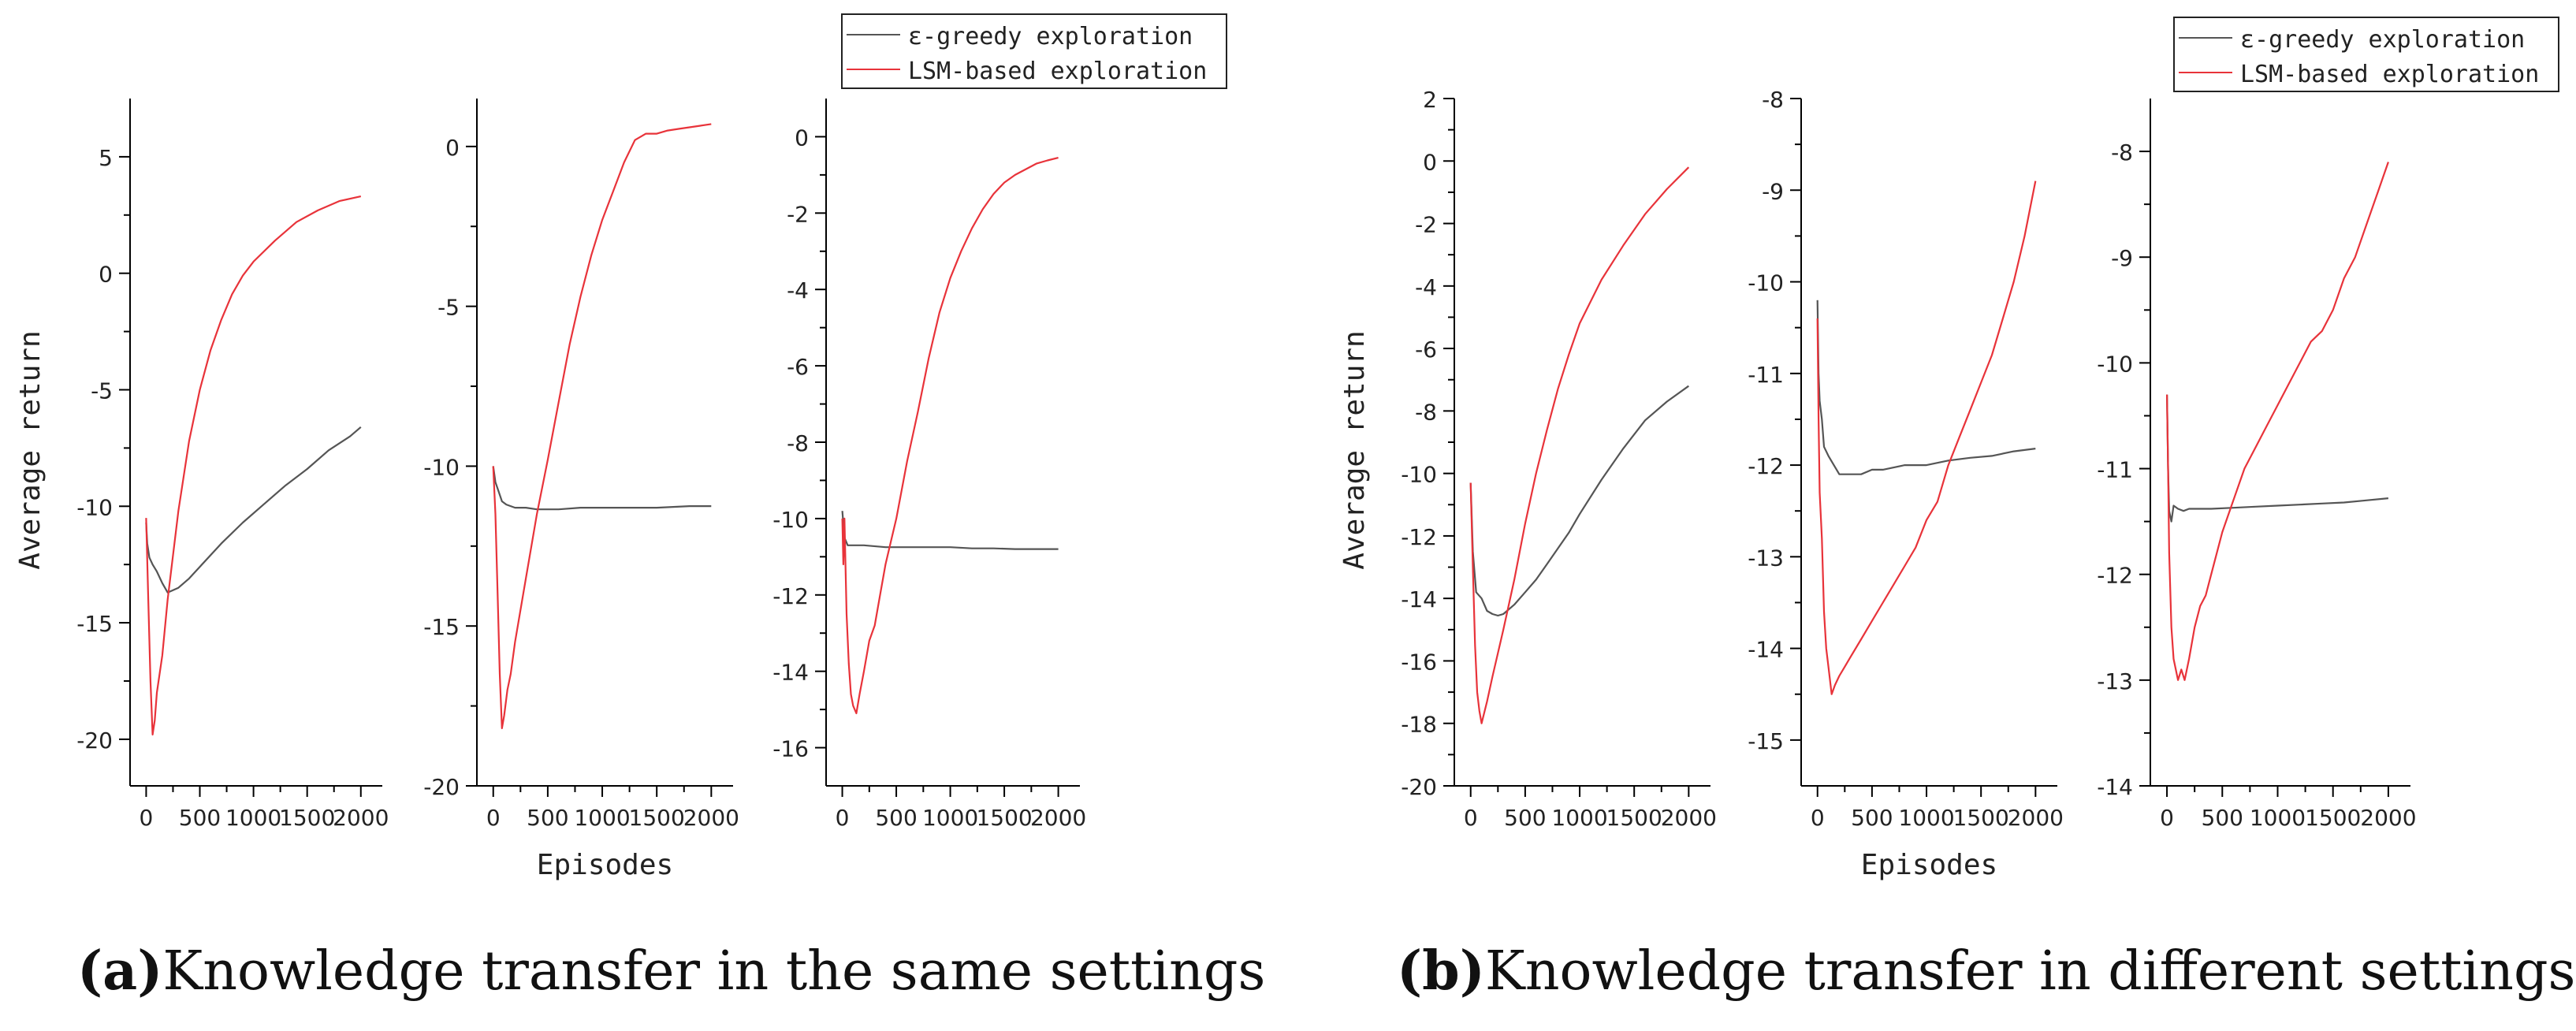 The width and height of the screenshot is (2576, 1031). What do you see at coordinates (602, 488) in the screenshot?
I see `series-line-greedy-a2` at bounding box center [602, 488].